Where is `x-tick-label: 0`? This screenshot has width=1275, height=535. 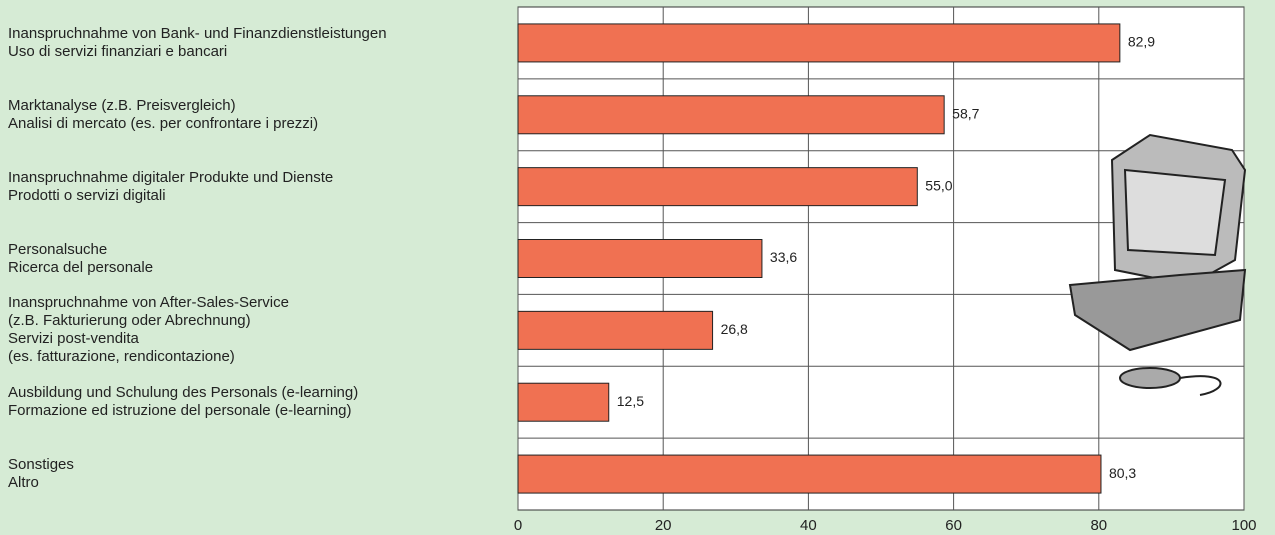
x-tick-label: 0 is located at coordinates (518, 525).